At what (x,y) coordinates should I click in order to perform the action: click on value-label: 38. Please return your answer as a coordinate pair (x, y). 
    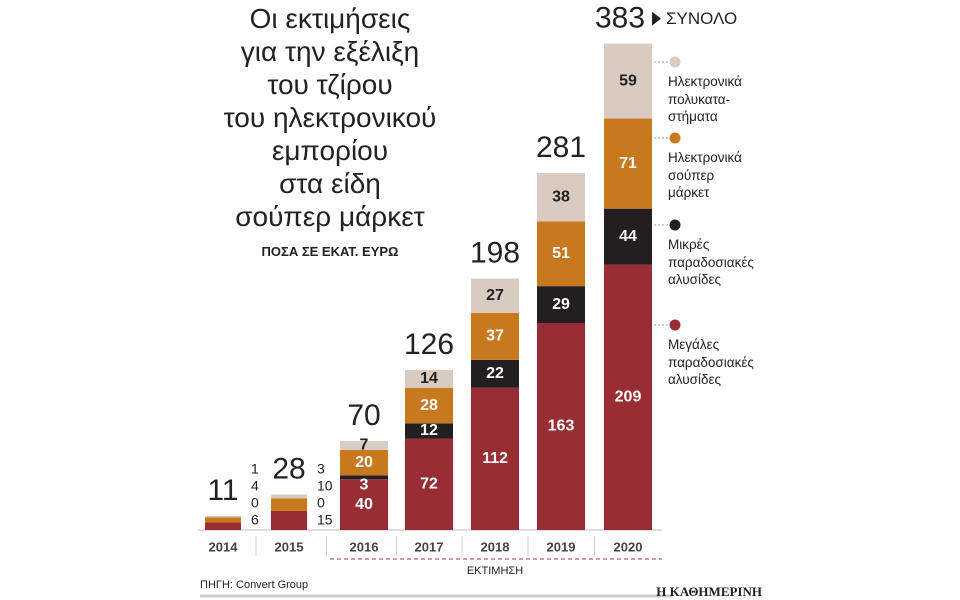
    Looking at the image, I should click on (561, 196).